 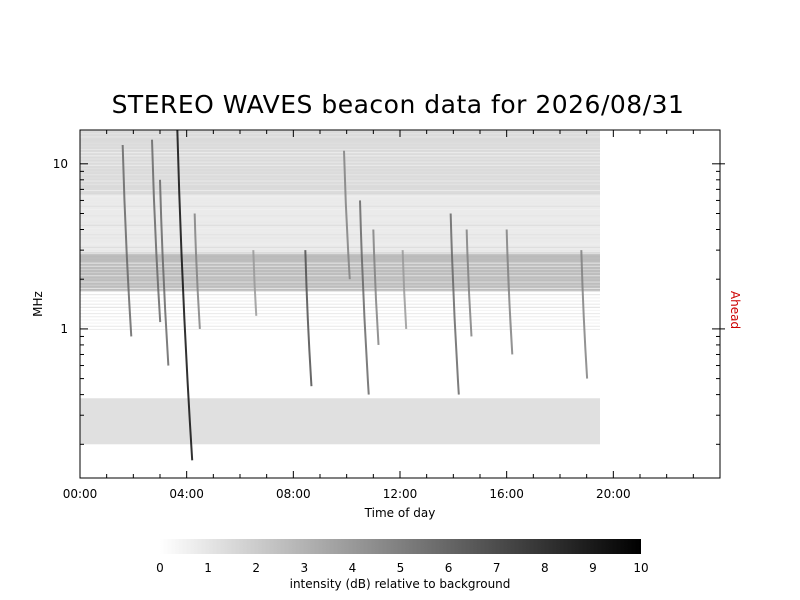 What do you see at coordinates (160, 568) in the screenshot?
I see `colorbar-tick-label: 0` at bounding box center [160, 568].